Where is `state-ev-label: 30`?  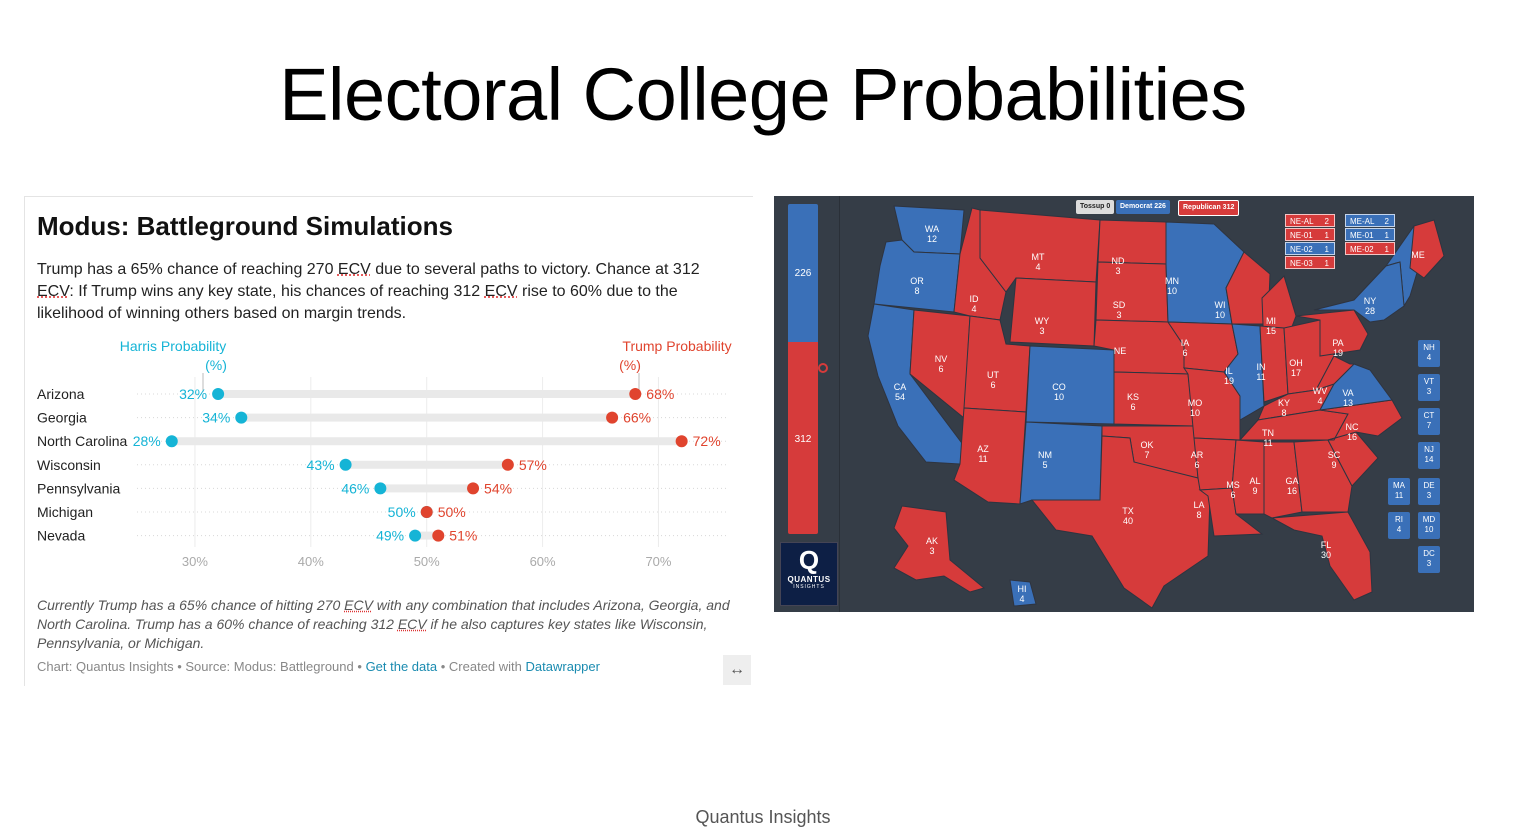
state-ev-label: 30 is located at coordinates (1326, 555).